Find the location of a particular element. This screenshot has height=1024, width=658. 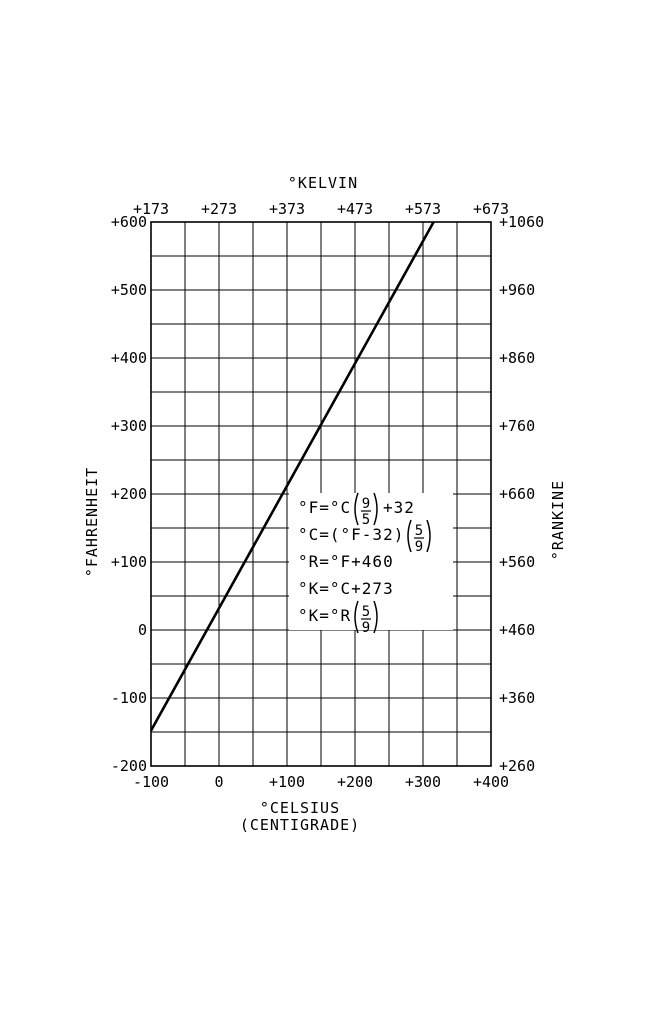

rankine-tick-label: +1060 is located at coordinates (521, 222).